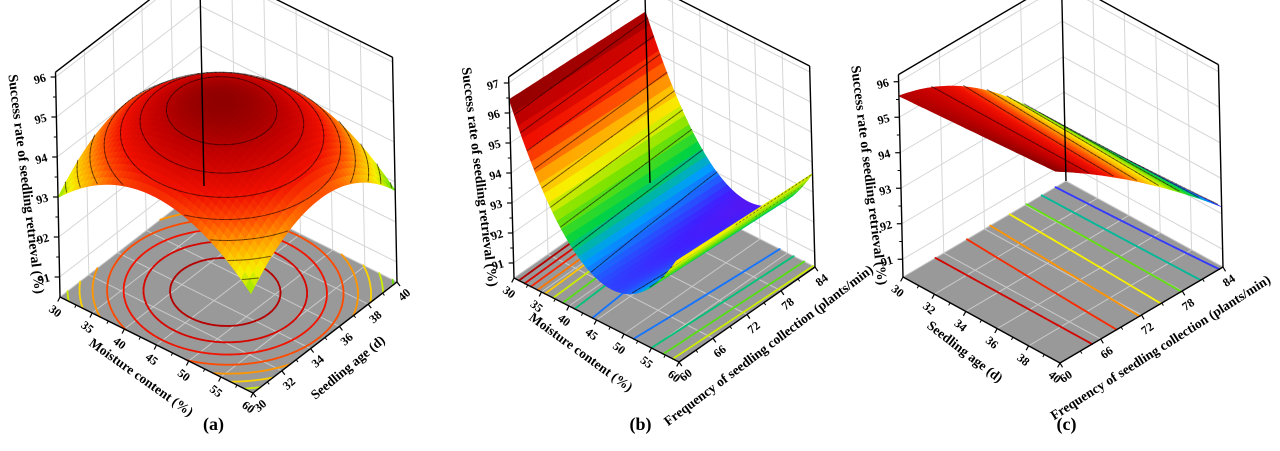  What do you see at coordinates (25, 184) in the screenshot?
I see `svg-text:Success rate of seedling retri: Success rate of seedling retrieval (%)` at bounding box center [25, 184].